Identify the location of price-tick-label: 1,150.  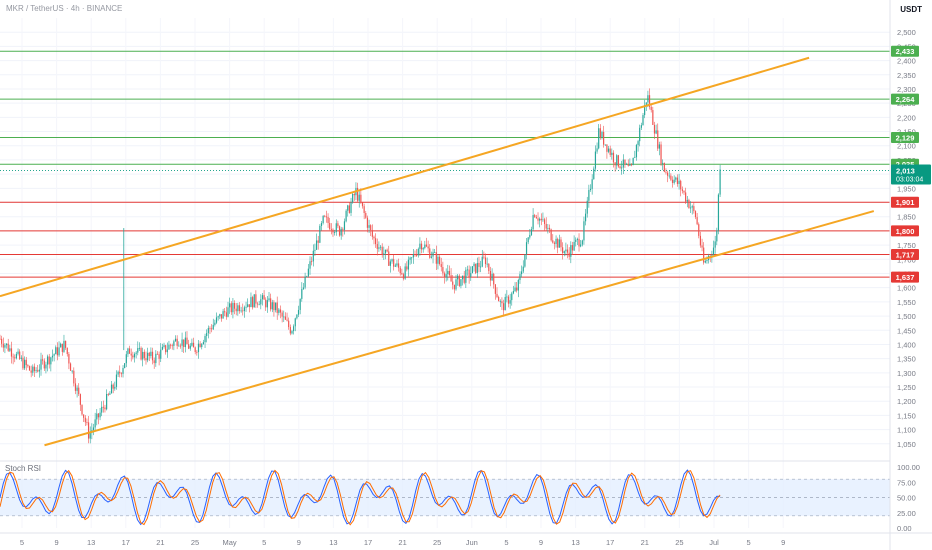
(906, 415).